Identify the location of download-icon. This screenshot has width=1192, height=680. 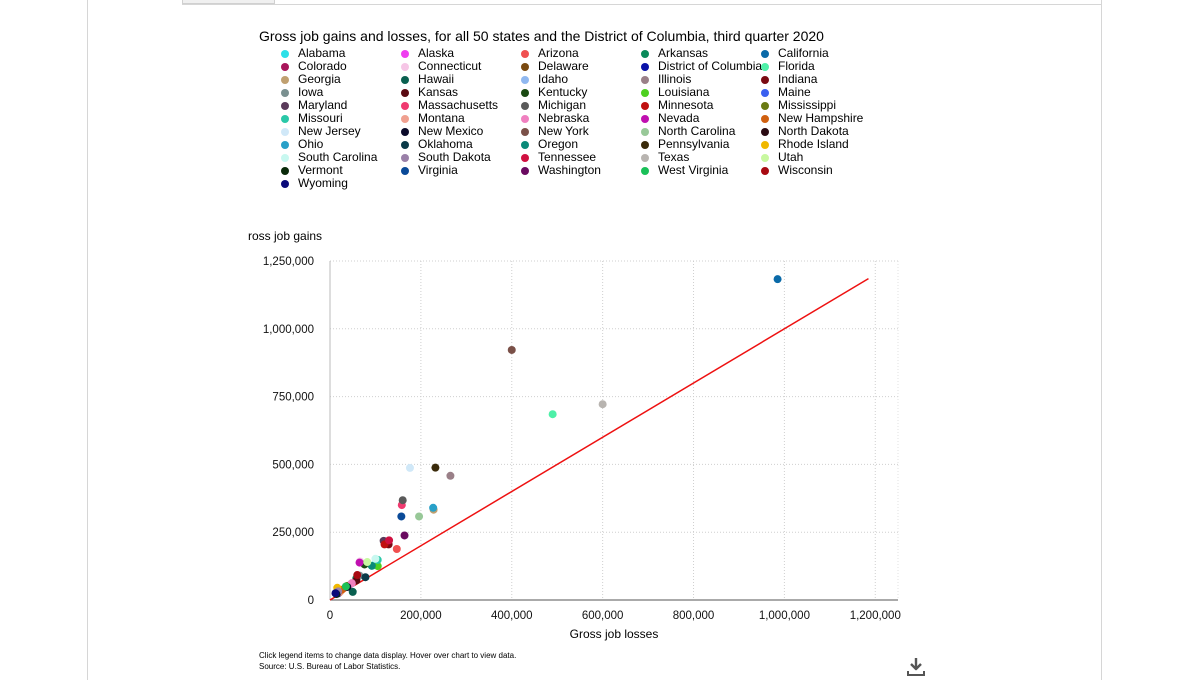
(916, 666).